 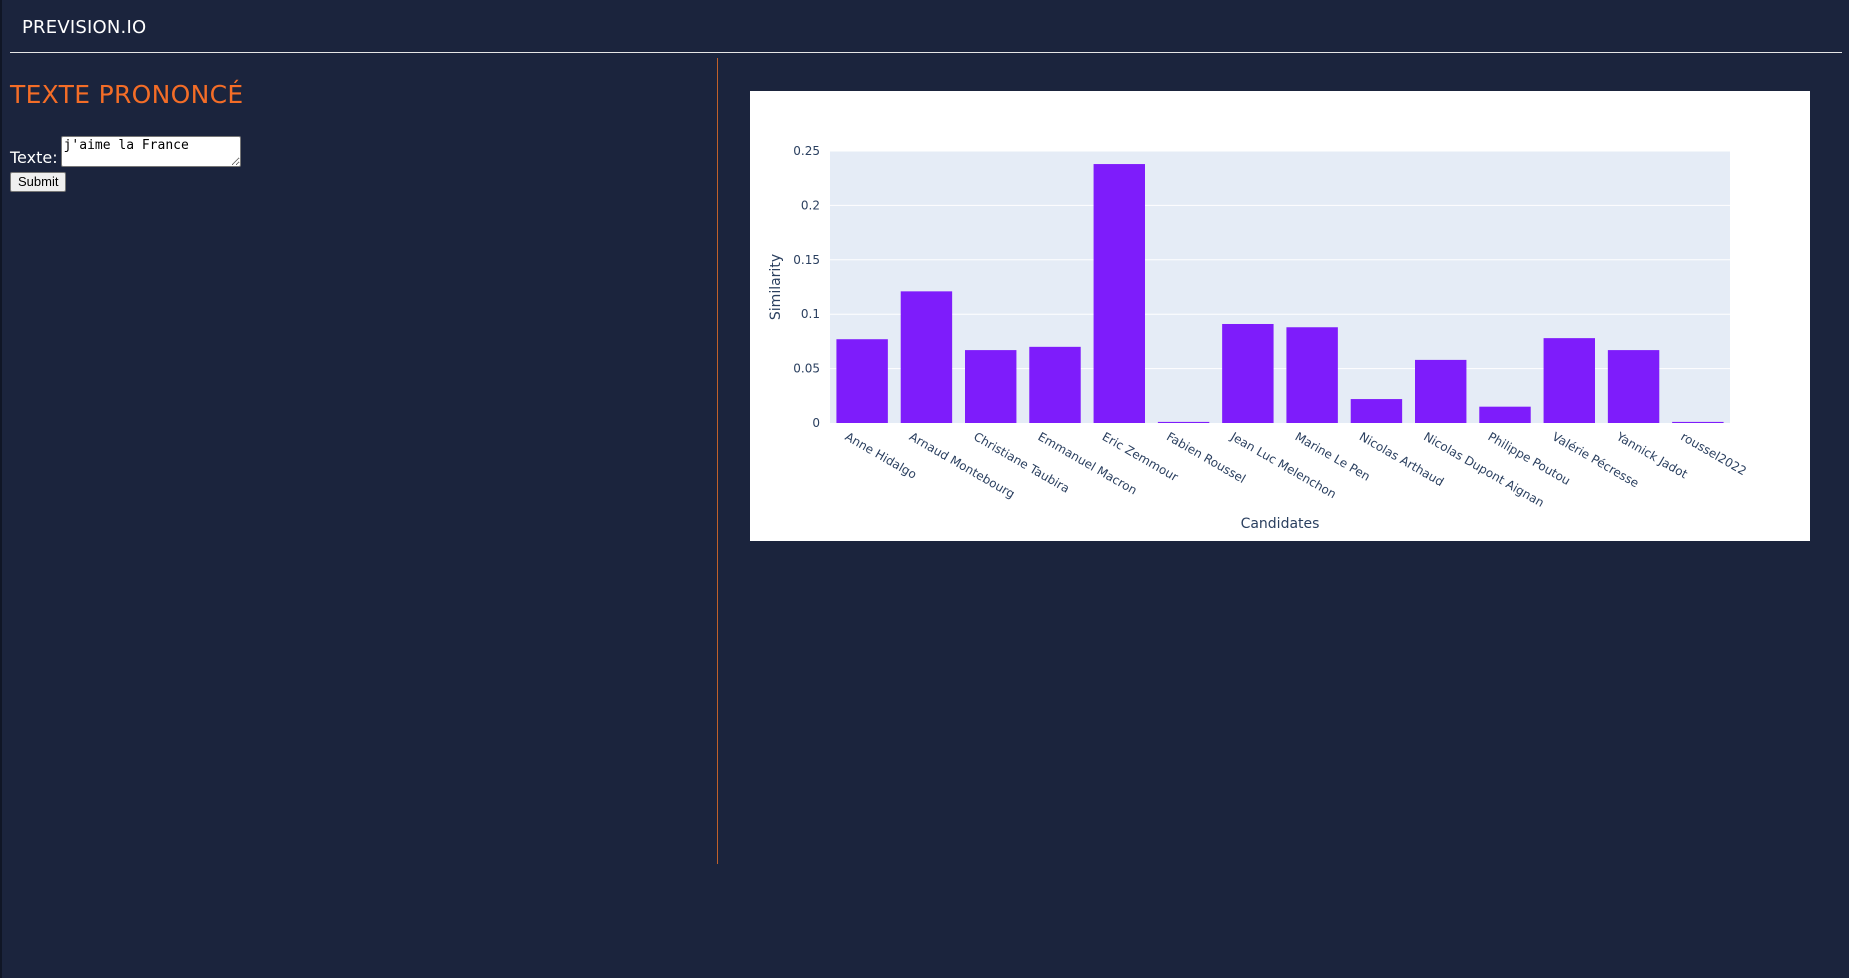 I want to click on texte-input, so click(x=150, y=151).